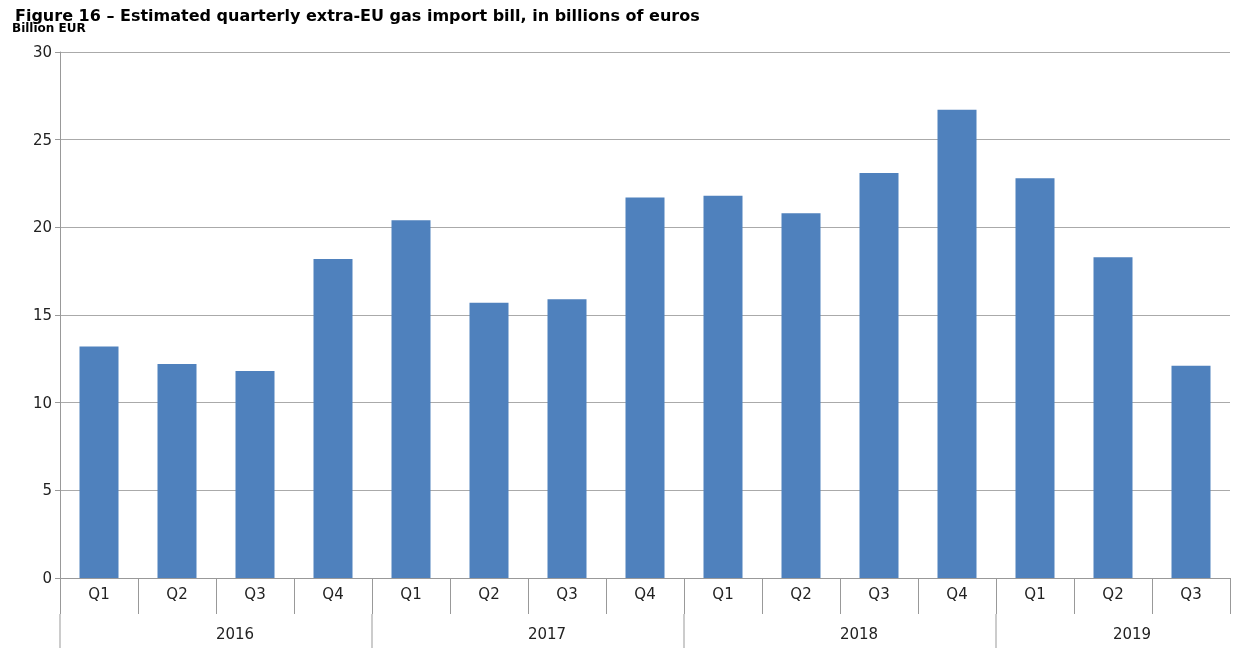 The height and width of the screenshot is (648, 1240). What do you see at coordinates (47, 578) in the screenshot?
I see `y-tick-label: 0` at bounding box center [47, 578].